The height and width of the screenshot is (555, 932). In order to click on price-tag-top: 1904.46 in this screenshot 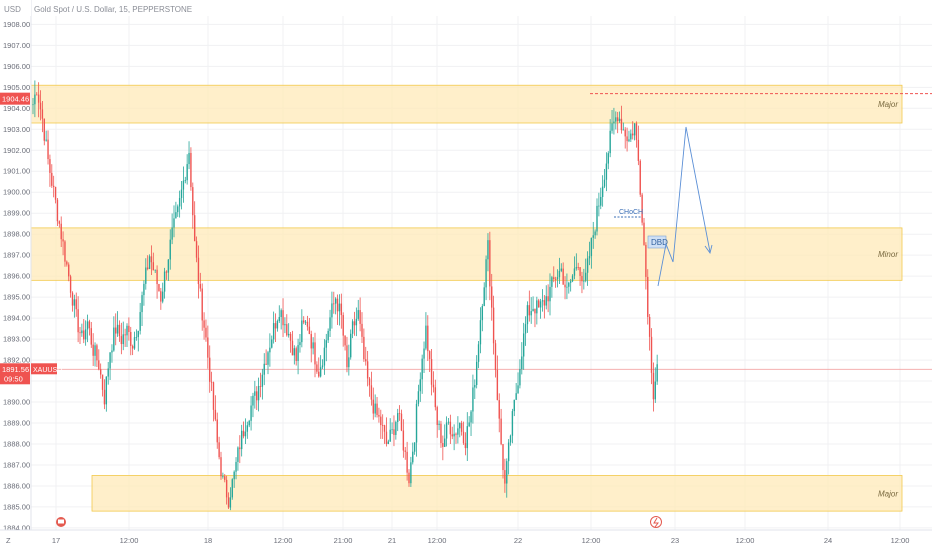, I will do `click(15, 98)`.